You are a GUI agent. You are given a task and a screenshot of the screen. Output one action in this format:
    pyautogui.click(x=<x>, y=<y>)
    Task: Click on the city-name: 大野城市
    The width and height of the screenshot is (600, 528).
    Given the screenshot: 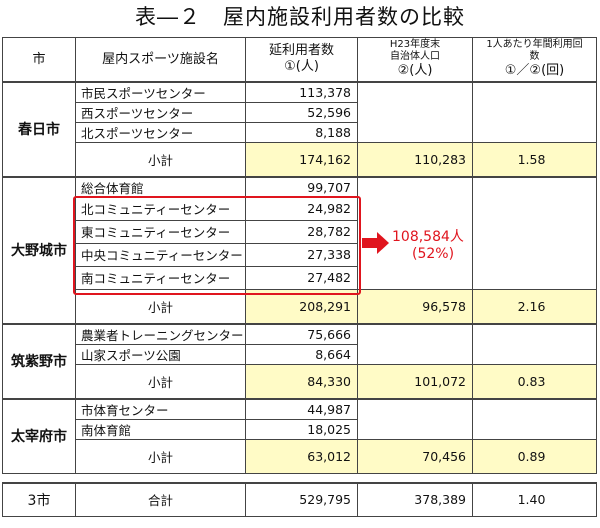 What is the action you would take?
    pyautogui.click(x=39, y=249)
    